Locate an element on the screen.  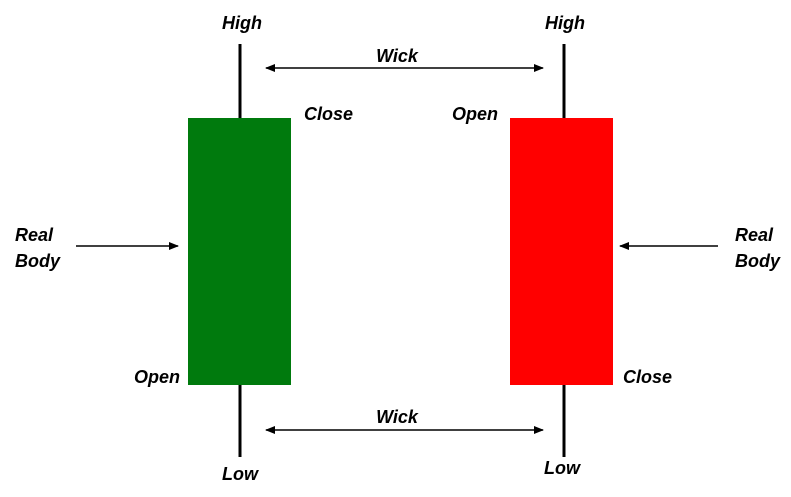
wick-label-top: Wick is located at coordinates (397, 56).